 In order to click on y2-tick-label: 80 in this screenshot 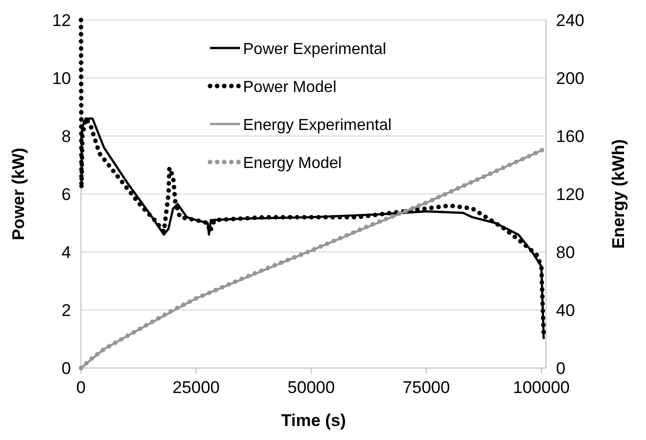, I will do `click(565, 252)`.